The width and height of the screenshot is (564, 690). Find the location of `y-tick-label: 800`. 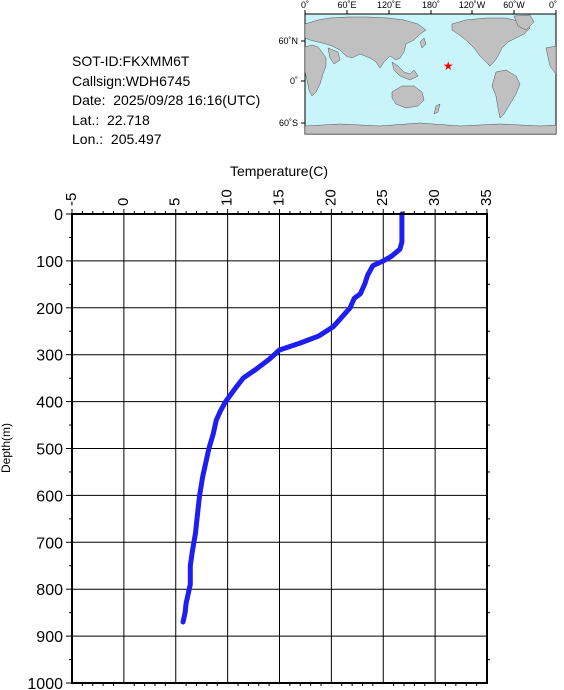

y-tick-label: 800 is located at coordinates (49, 590).